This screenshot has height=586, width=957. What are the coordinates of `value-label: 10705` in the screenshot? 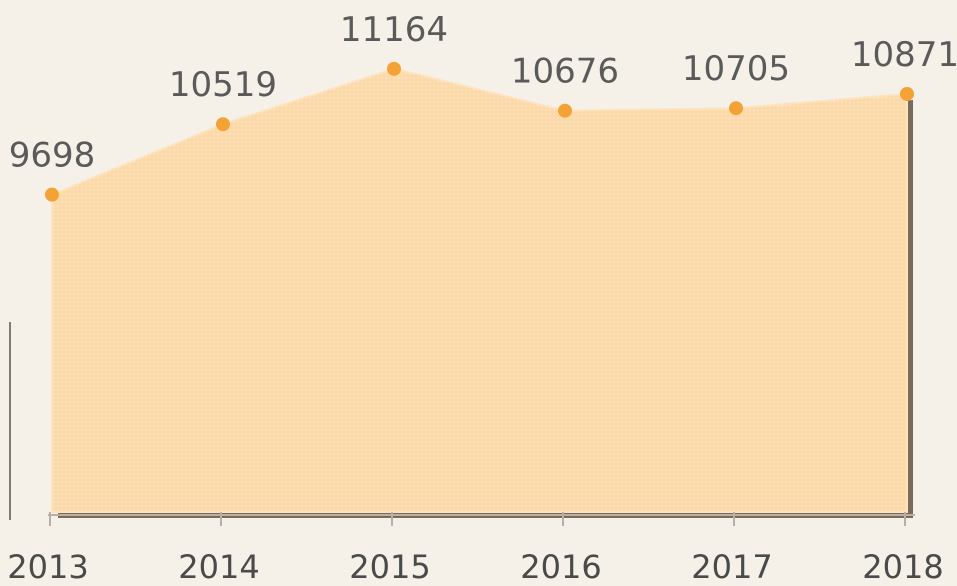 It's located at (736, 69).